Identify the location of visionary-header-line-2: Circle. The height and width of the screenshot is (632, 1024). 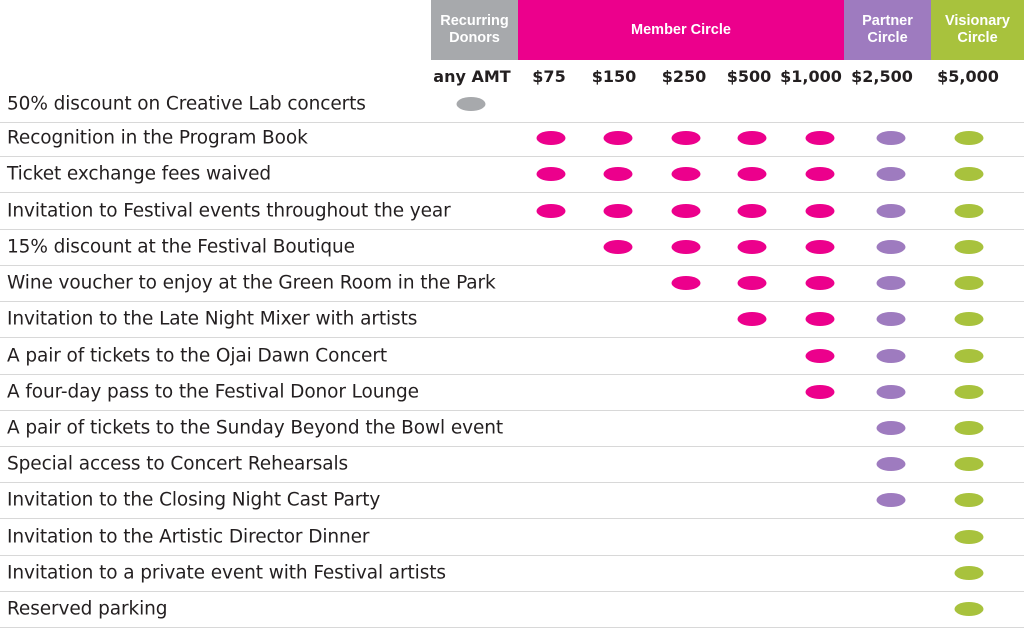
(977, 38).